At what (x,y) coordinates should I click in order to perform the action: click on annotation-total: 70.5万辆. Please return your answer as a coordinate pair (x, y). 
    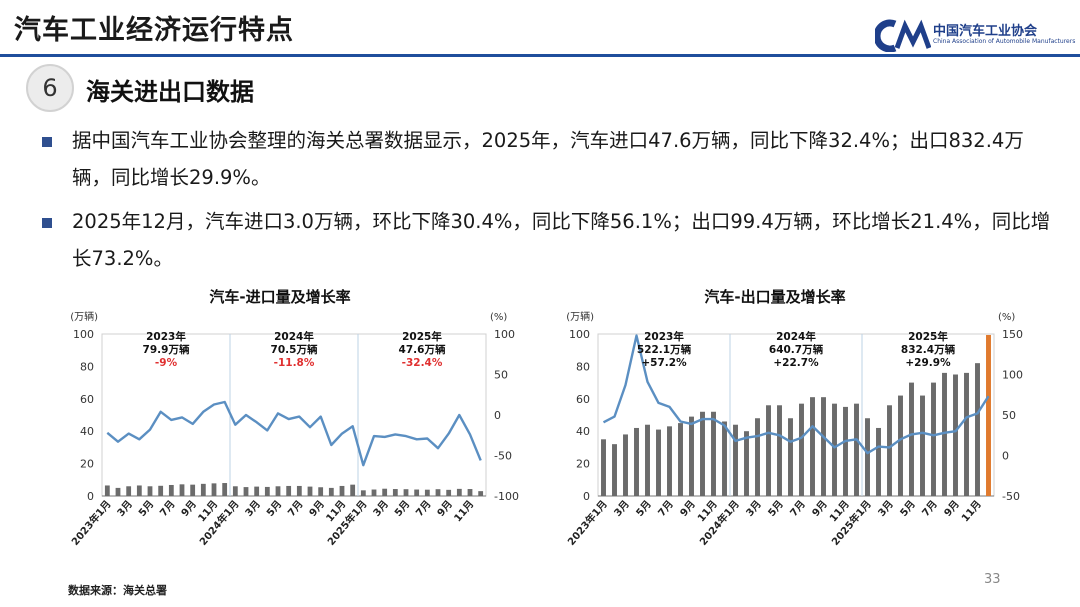
    Looking at the image, I should click on (294, 349).